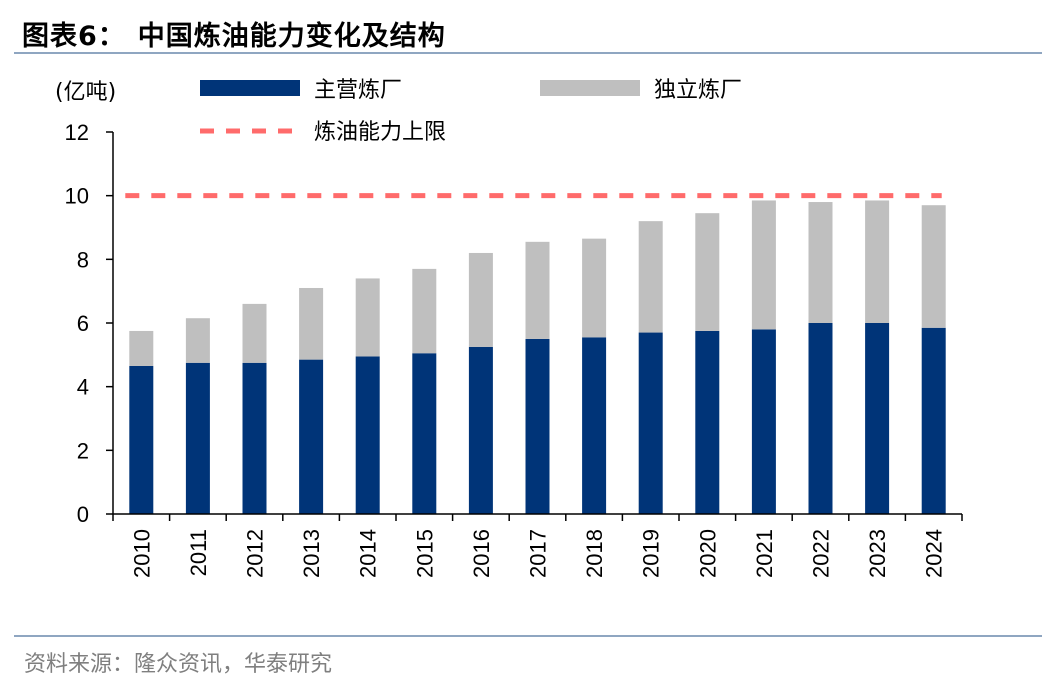 Image resolution: width=1044 pixels, height=688 pixels. What do you see at coordinates (291, 36) in the screenshot?
I see `figure-title-text: 中国炼油能力变化及结构` at bounding box center [291, 36].